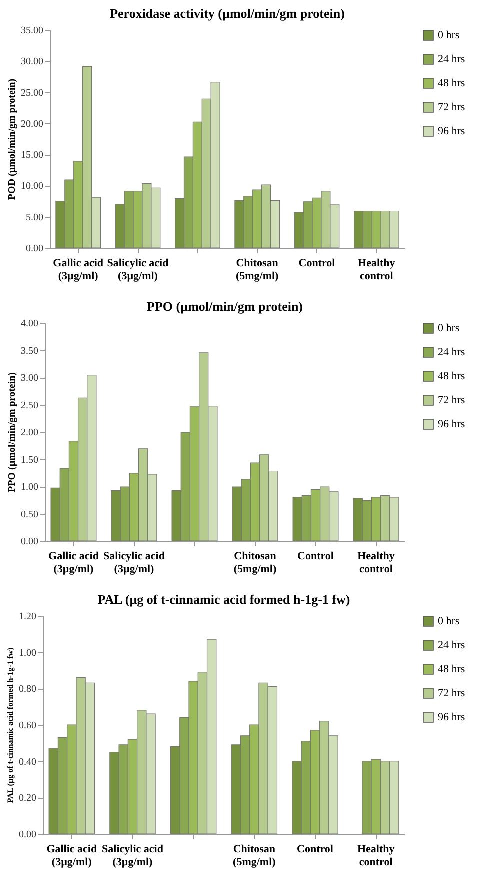 Image resolution: width=477 pixels, height=879 pixels. Describe the element at coordinates (32, 156) in the screenshot. I see `y-tick-label: 15.00` at that location.